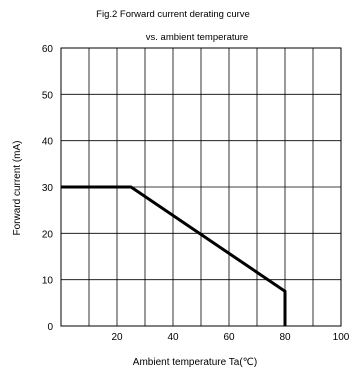  I want to click on chart-title: Fig.2 Forward current derating curve, so click(173, 14).